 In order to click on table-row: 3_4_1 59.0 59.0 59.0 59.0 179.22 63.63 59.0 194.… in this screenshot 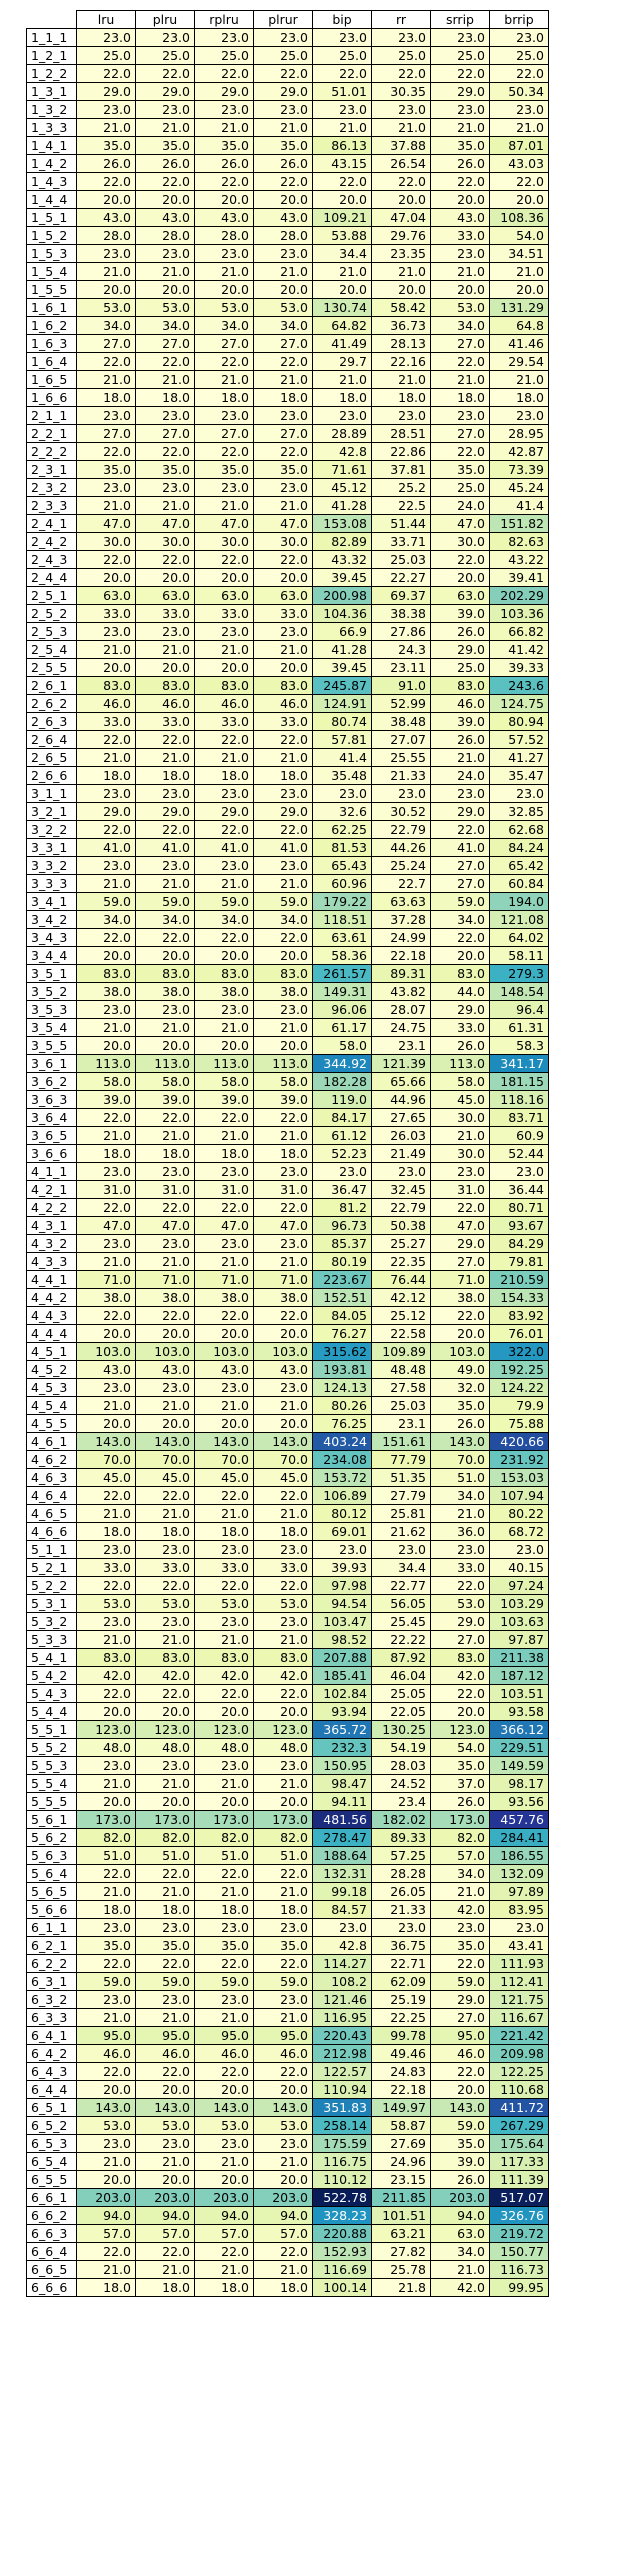, I will do `click(287, 901)`.